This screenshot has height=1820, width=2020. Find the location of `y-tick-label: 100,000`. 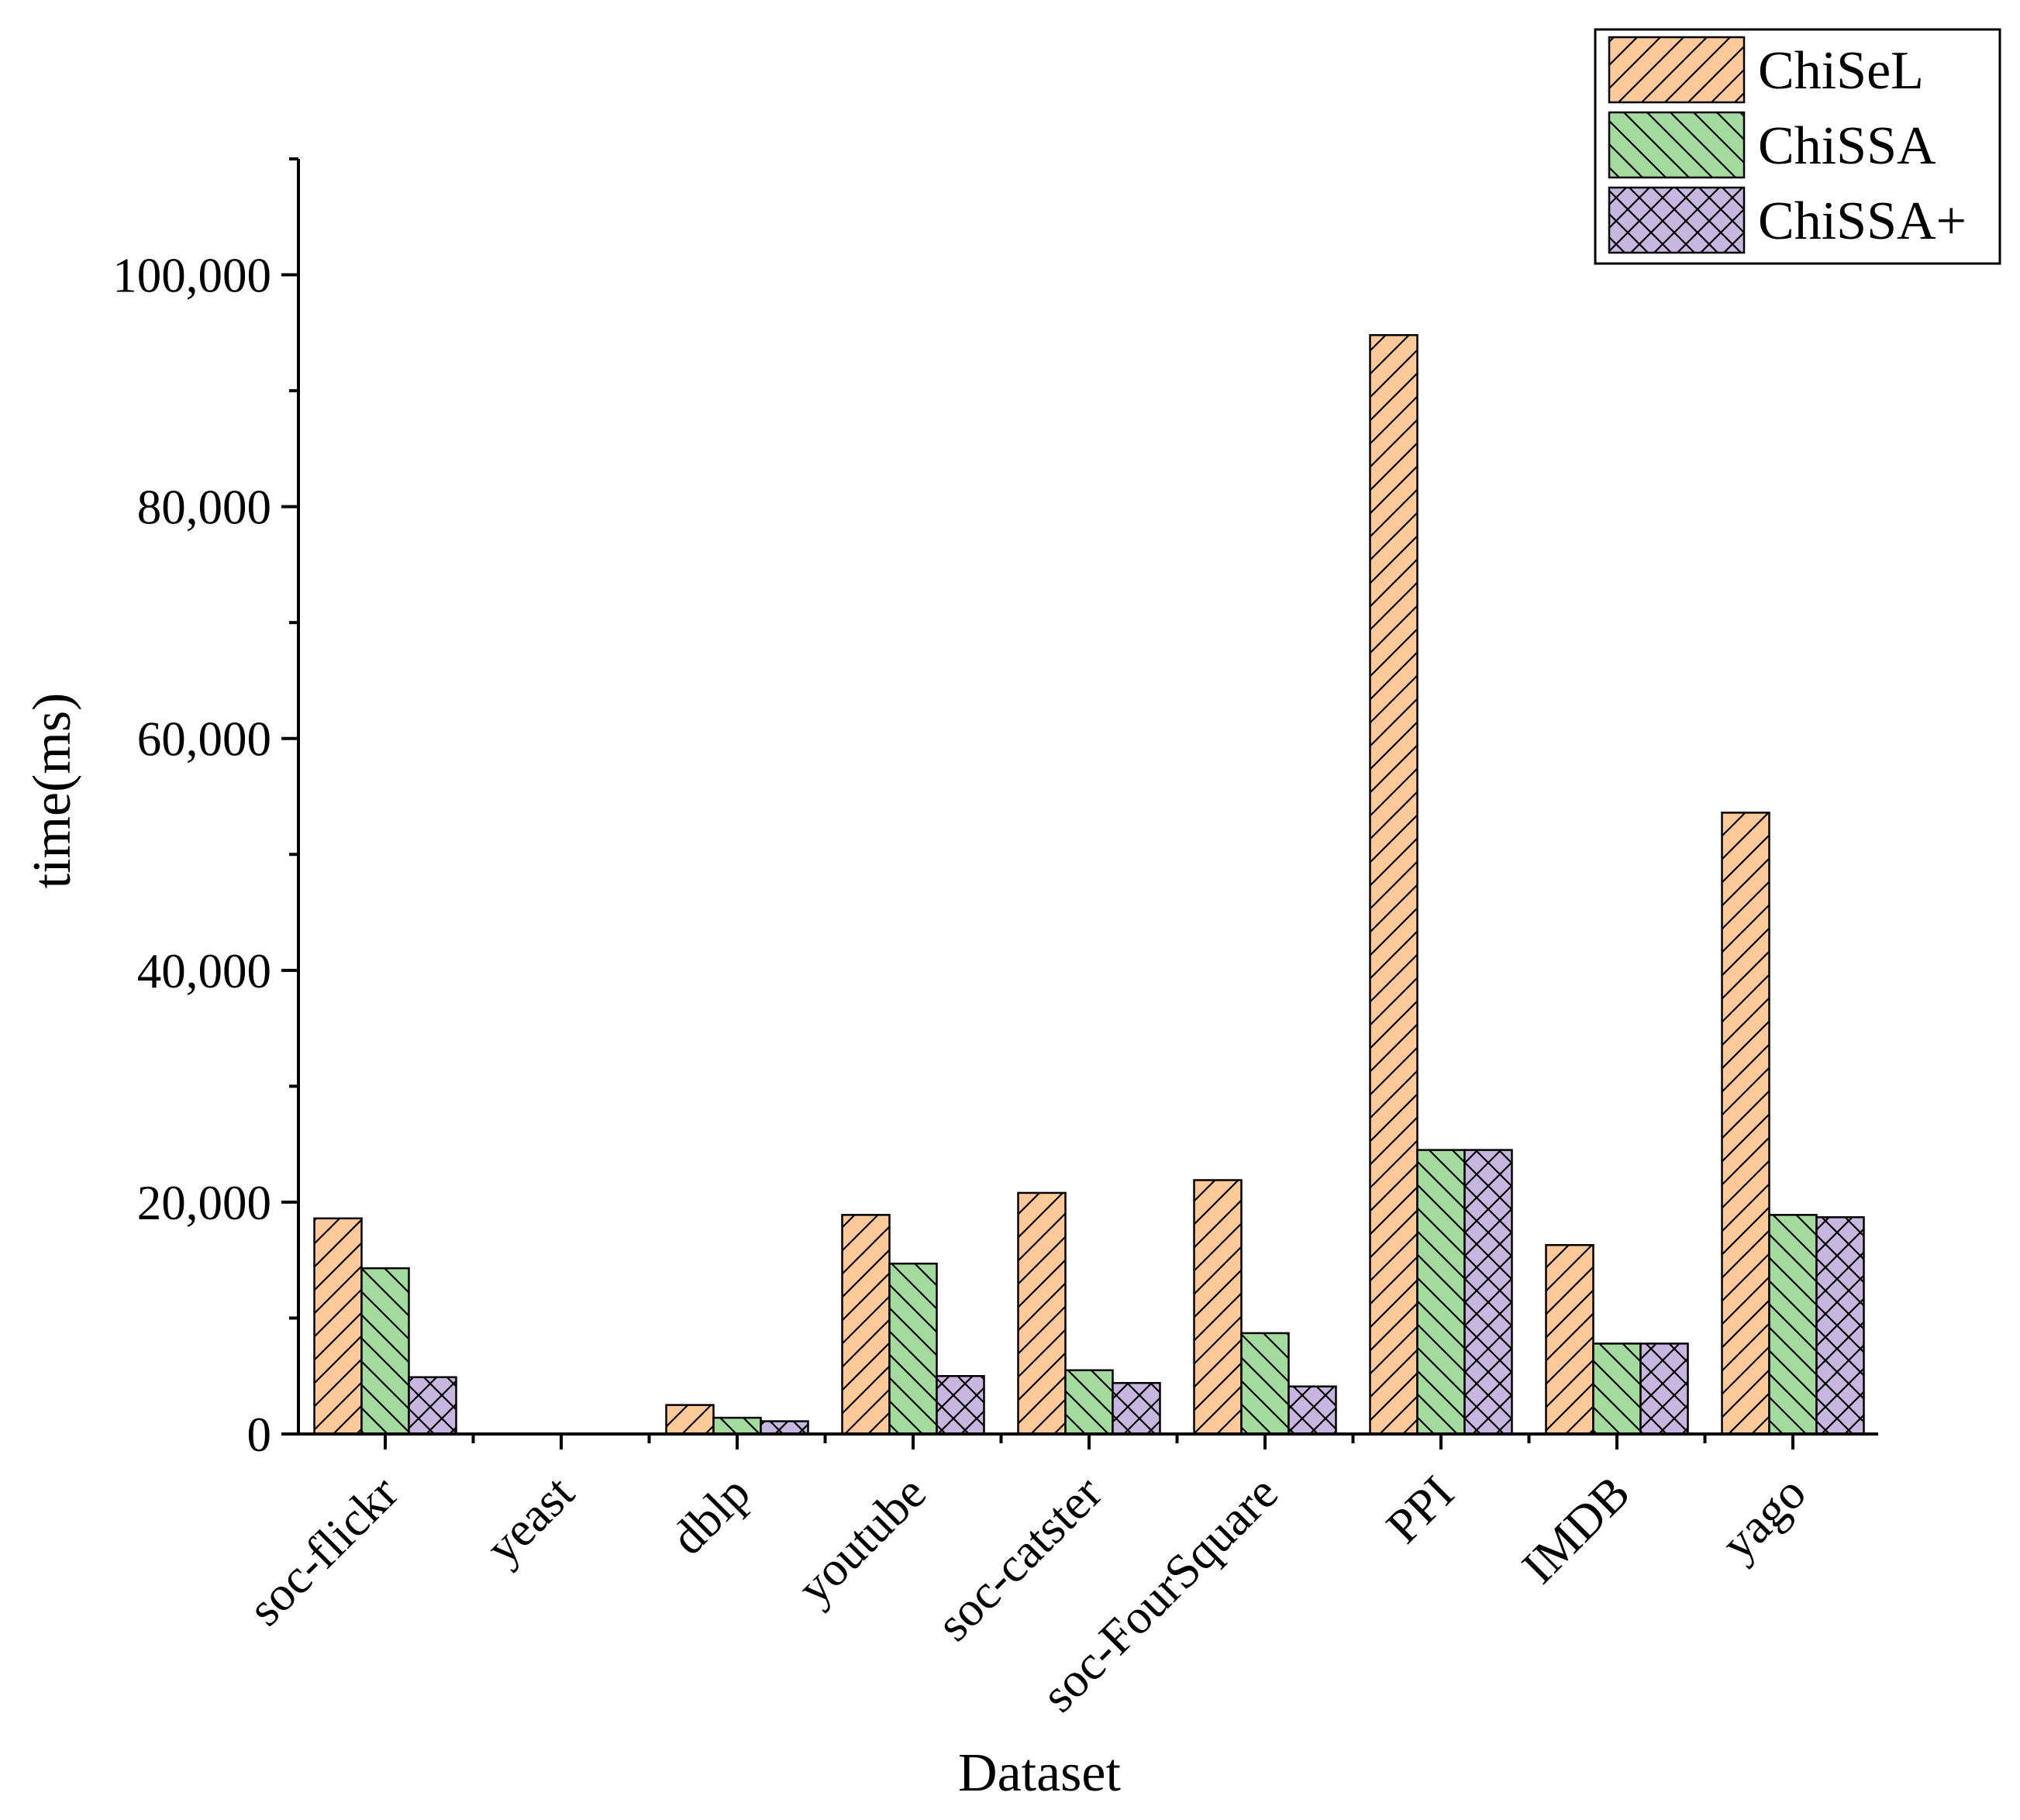

y-tick-label: 100,000 is located at coordinates (191, 276).